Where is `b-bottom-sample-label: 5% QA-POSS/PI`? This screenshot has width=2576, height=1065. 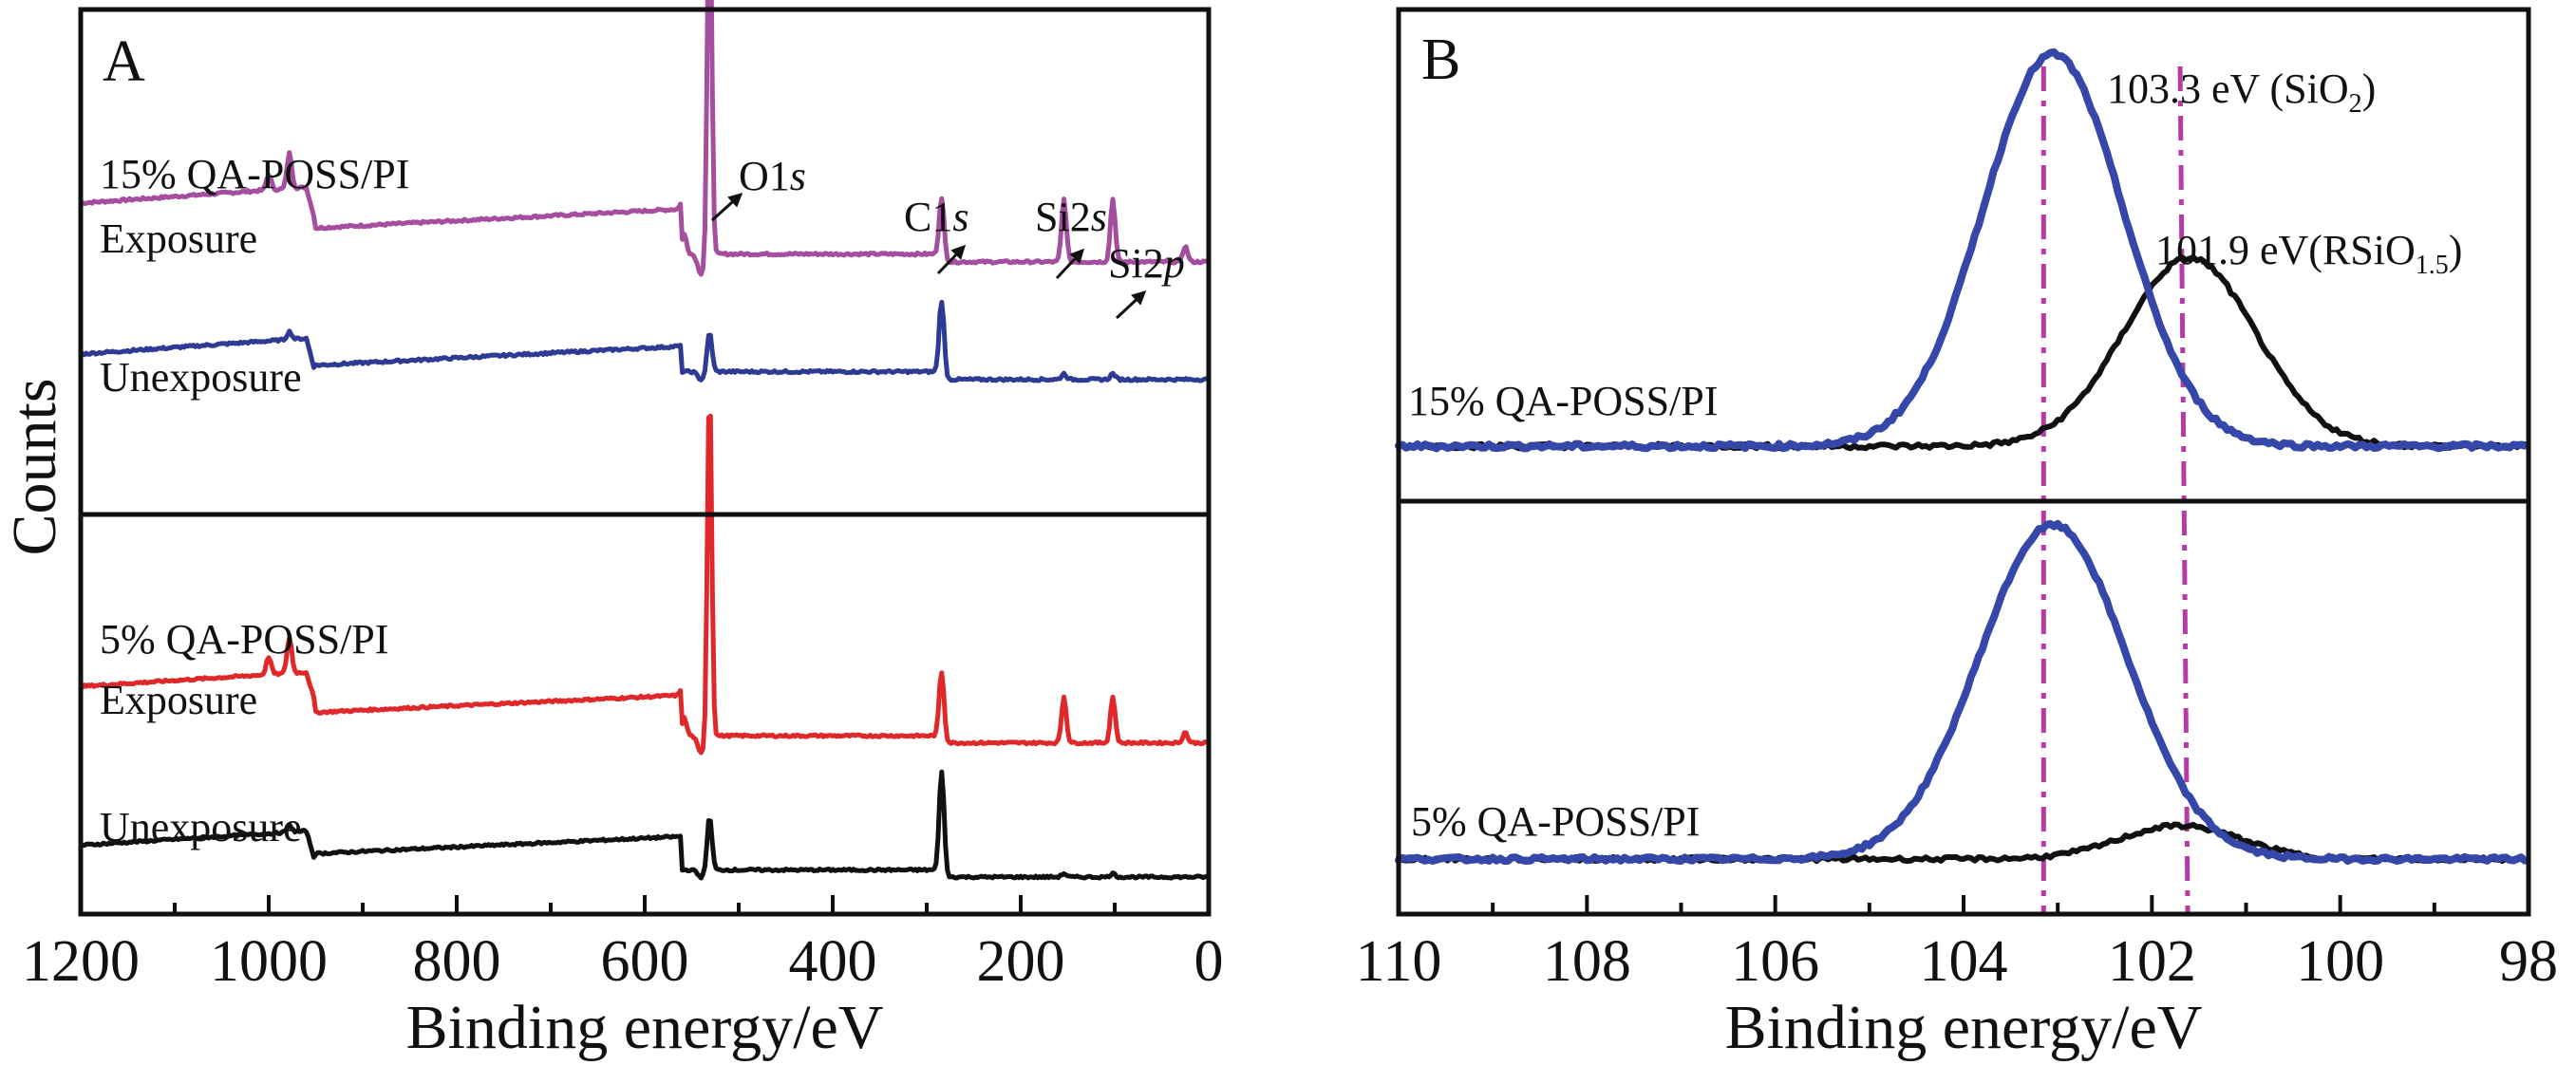 b-bottom-sample-label: 5% QA-POSS/PI is located at coordinates (1555, 821).